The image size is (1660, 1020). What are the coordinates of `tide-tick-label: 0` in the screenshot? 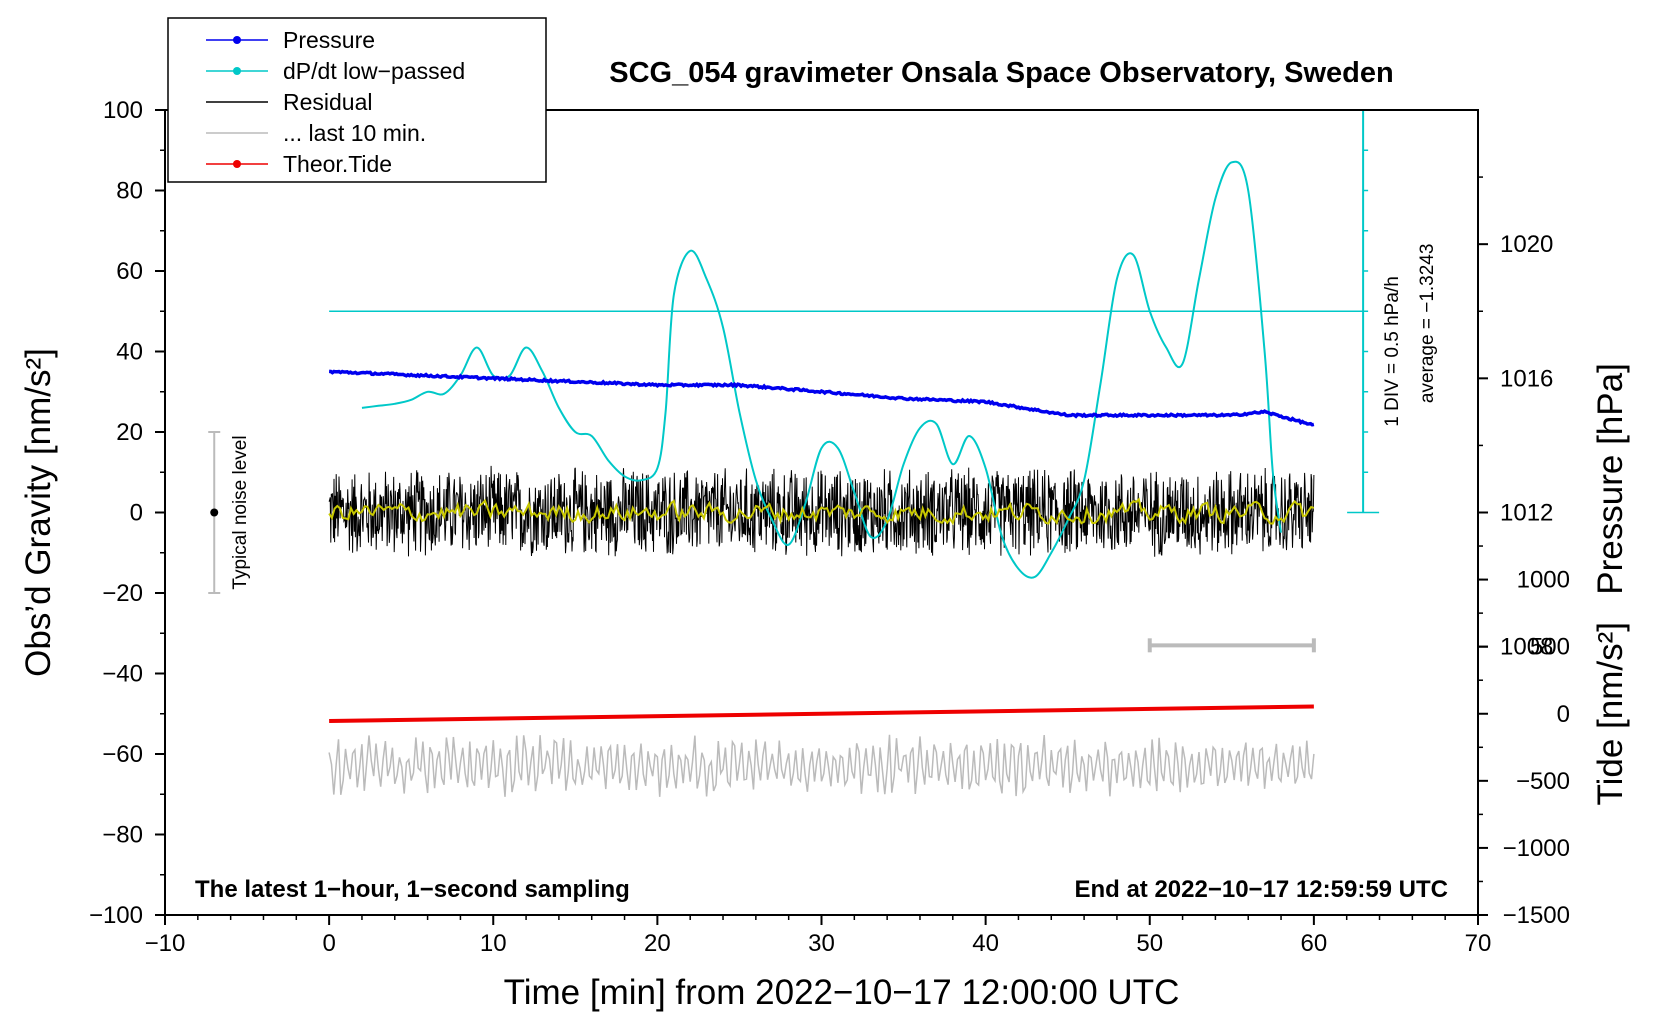 It's located at (1563, 714).